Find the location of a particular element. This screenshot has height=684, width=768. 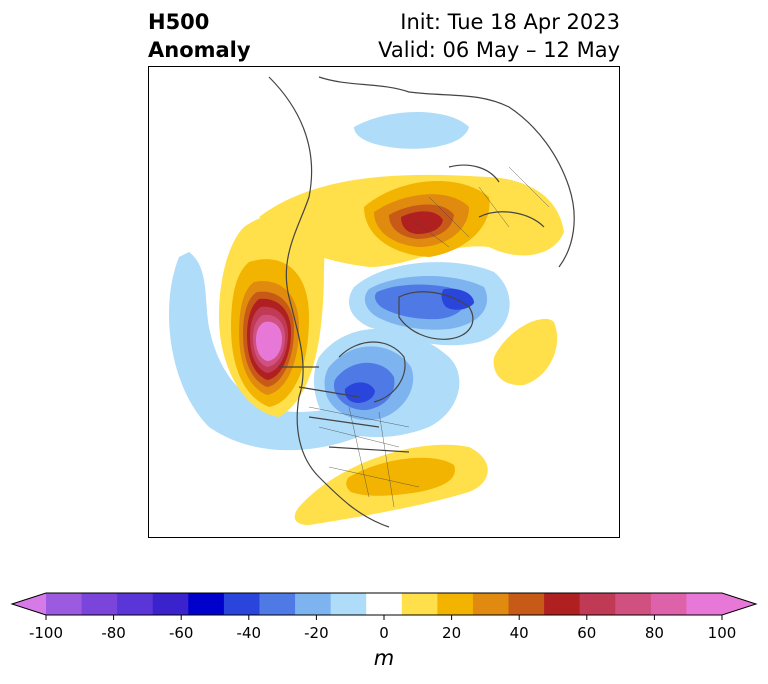

colorbar-tick-label: 100 is located at coordinates (722, 633).